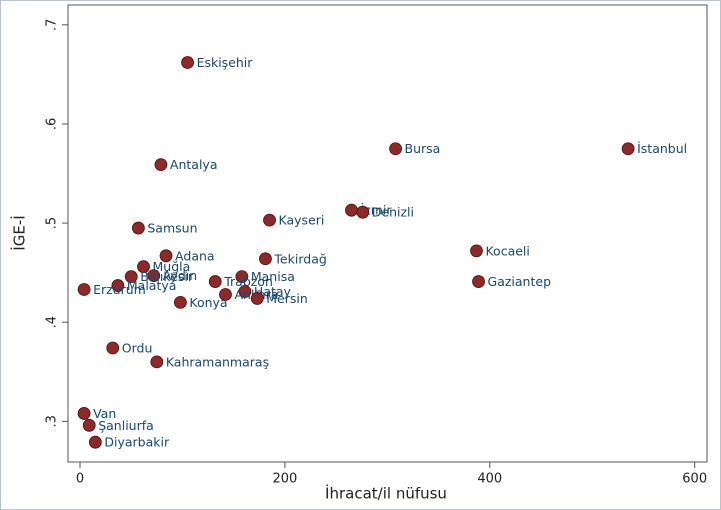 The height and width of the screenshot is (510, 721). I want to click on point-label: Diyarbakir, so click(137, 442).